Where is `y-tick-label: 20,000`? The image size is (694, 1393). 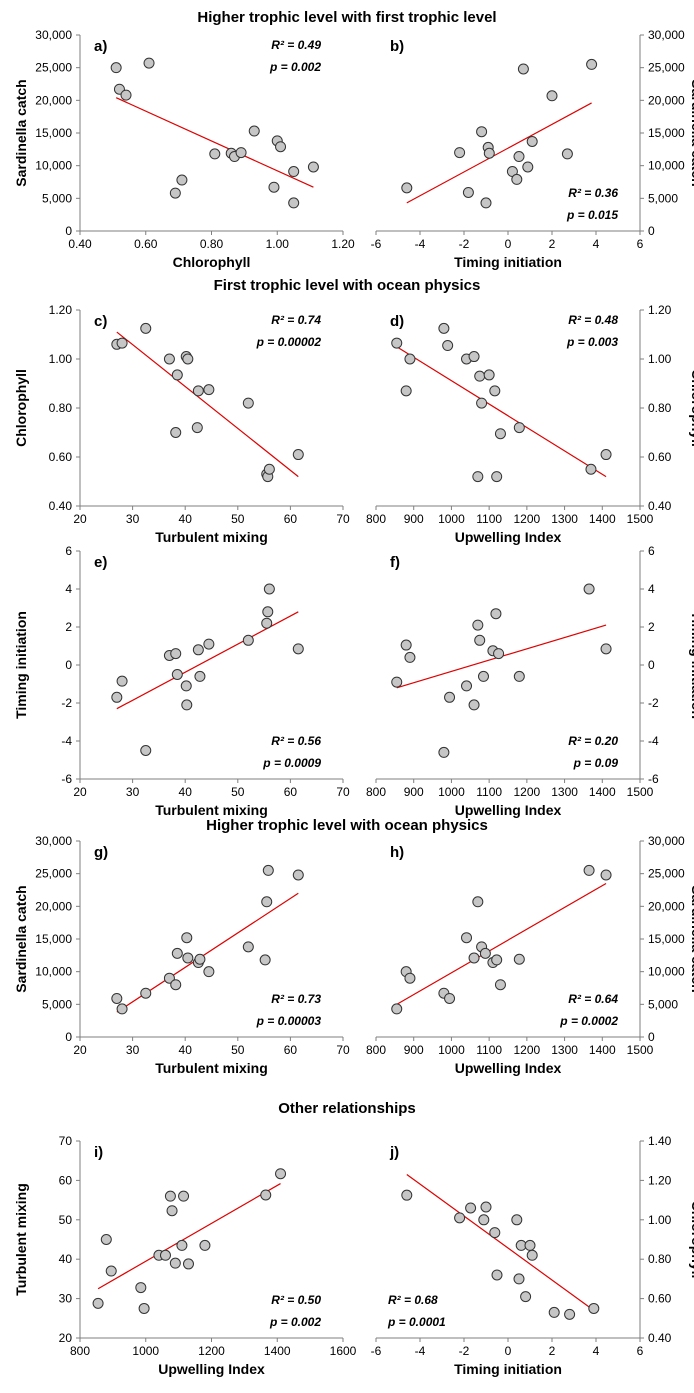 y-tick-label: 20,000 is located at coordinates (53, 906).